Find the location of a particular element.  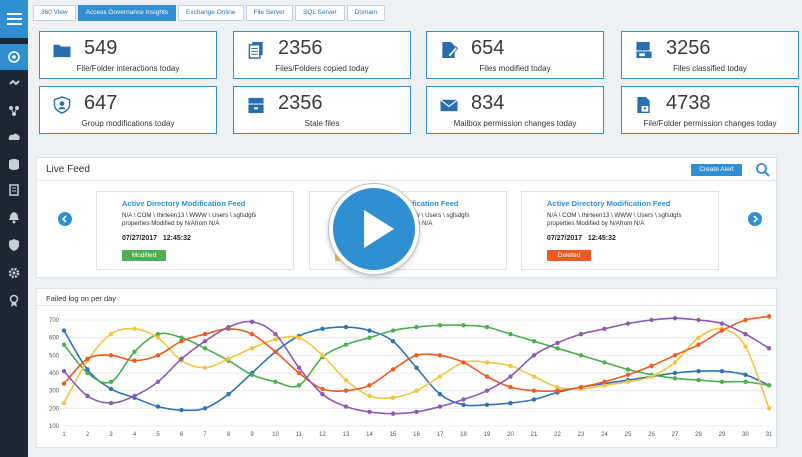

stat-card: 834 Mailbox permission changes today is located at coordinates (515, 110).